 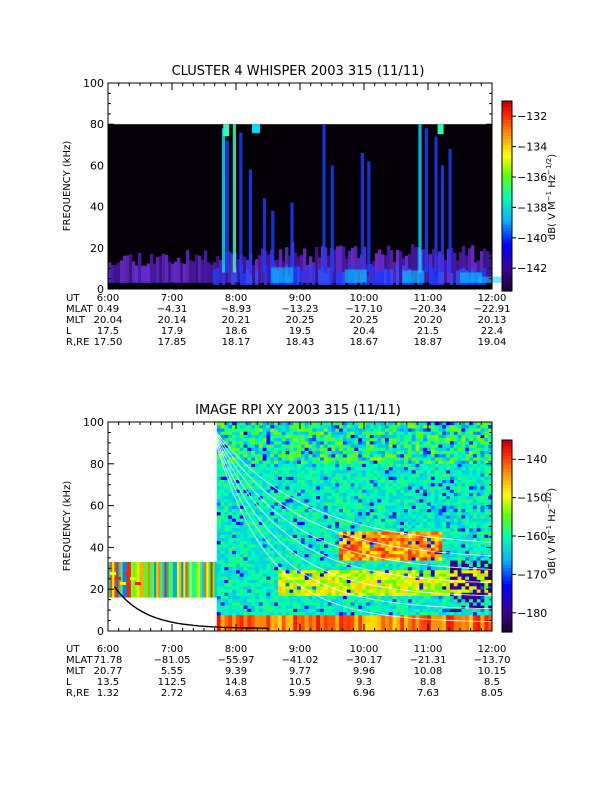 I want to click on ephemeris-row-label: MLT, so click(x=76, y=320).